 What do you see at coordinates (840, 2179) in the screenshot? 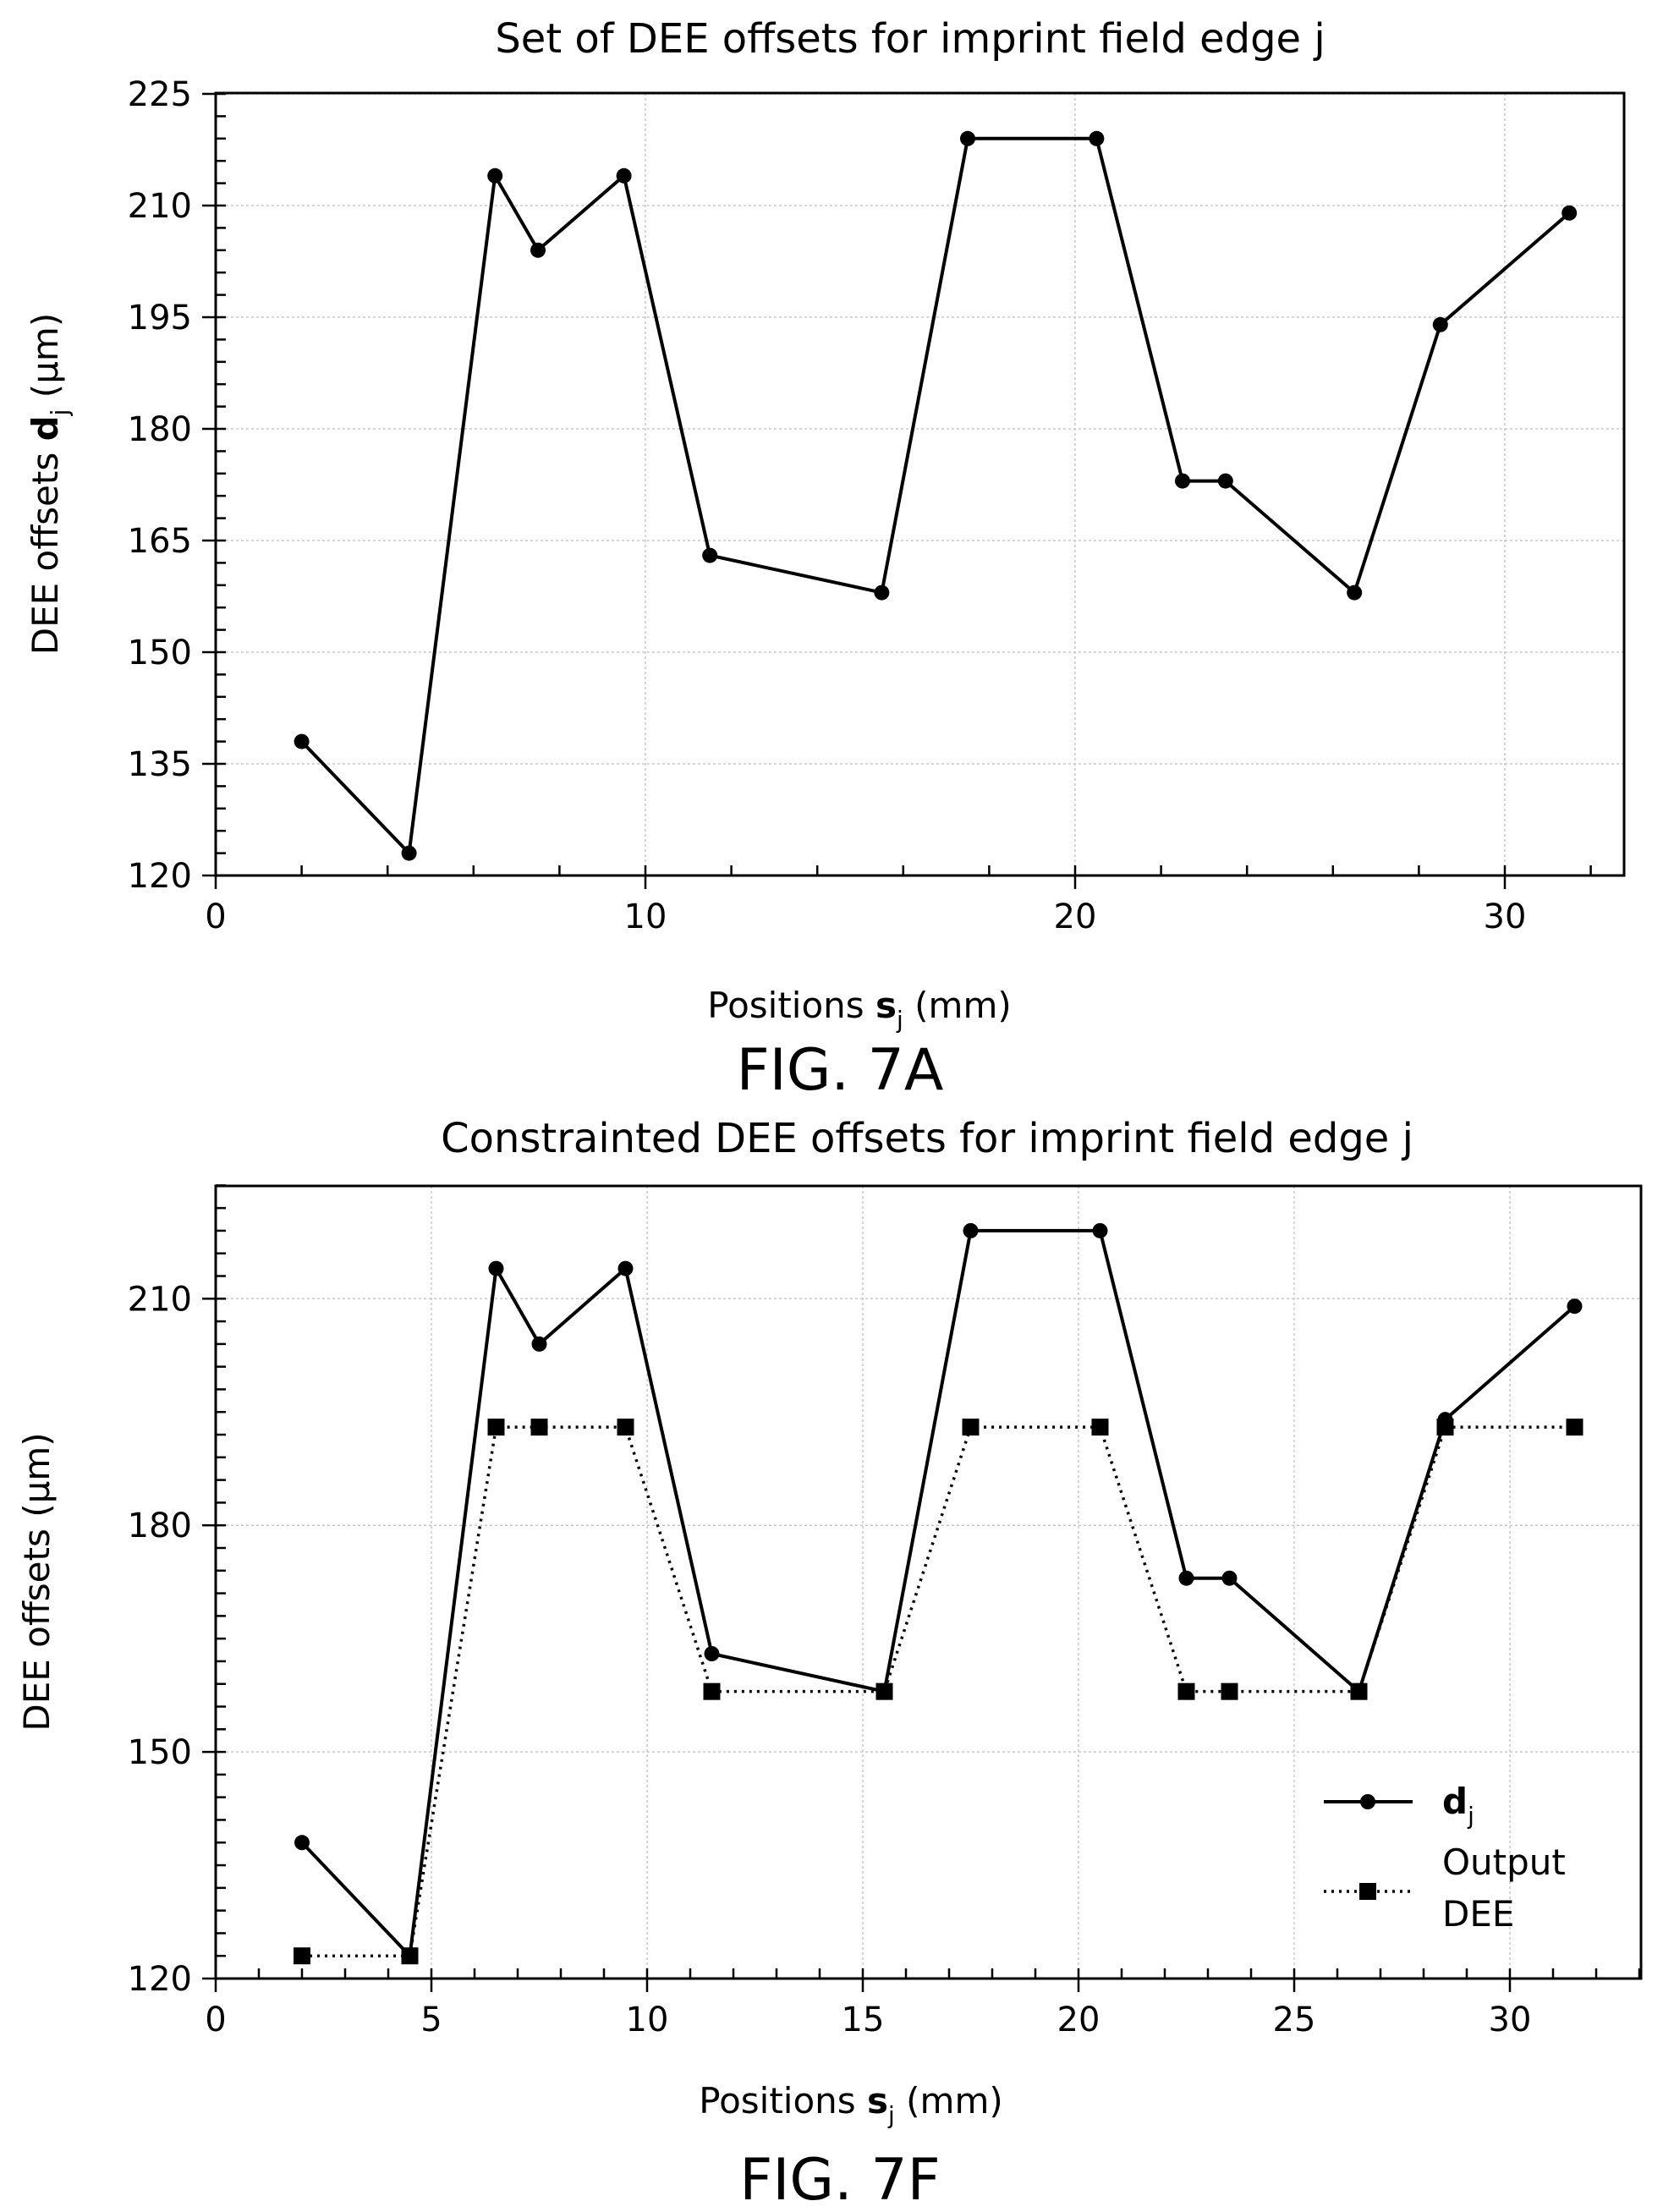
I see `chart-7f-figure-label: FIG. 7F` at bounding box center [840, 2179].